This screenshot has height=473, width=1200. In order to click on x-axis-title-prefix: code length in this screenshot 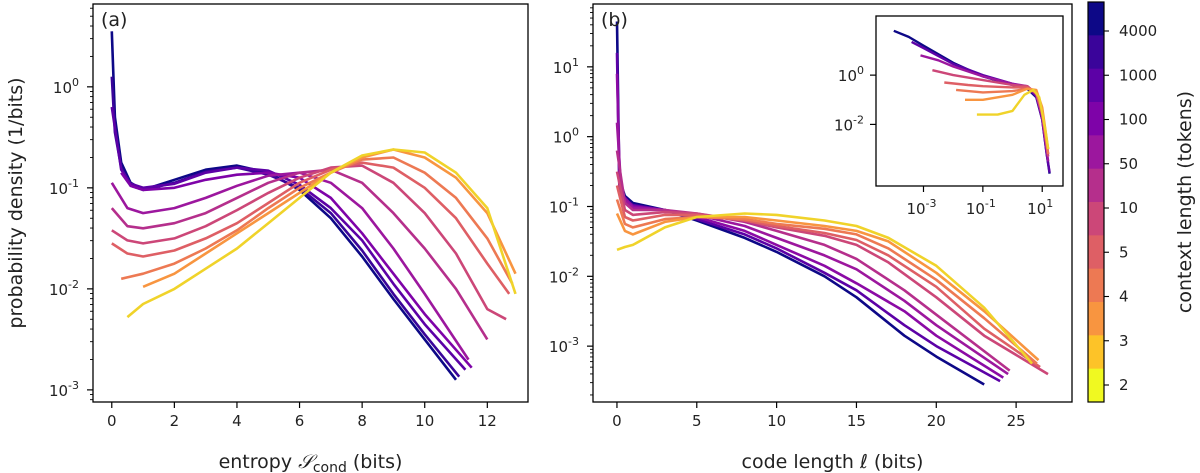, I will do `click(801, 462)`.